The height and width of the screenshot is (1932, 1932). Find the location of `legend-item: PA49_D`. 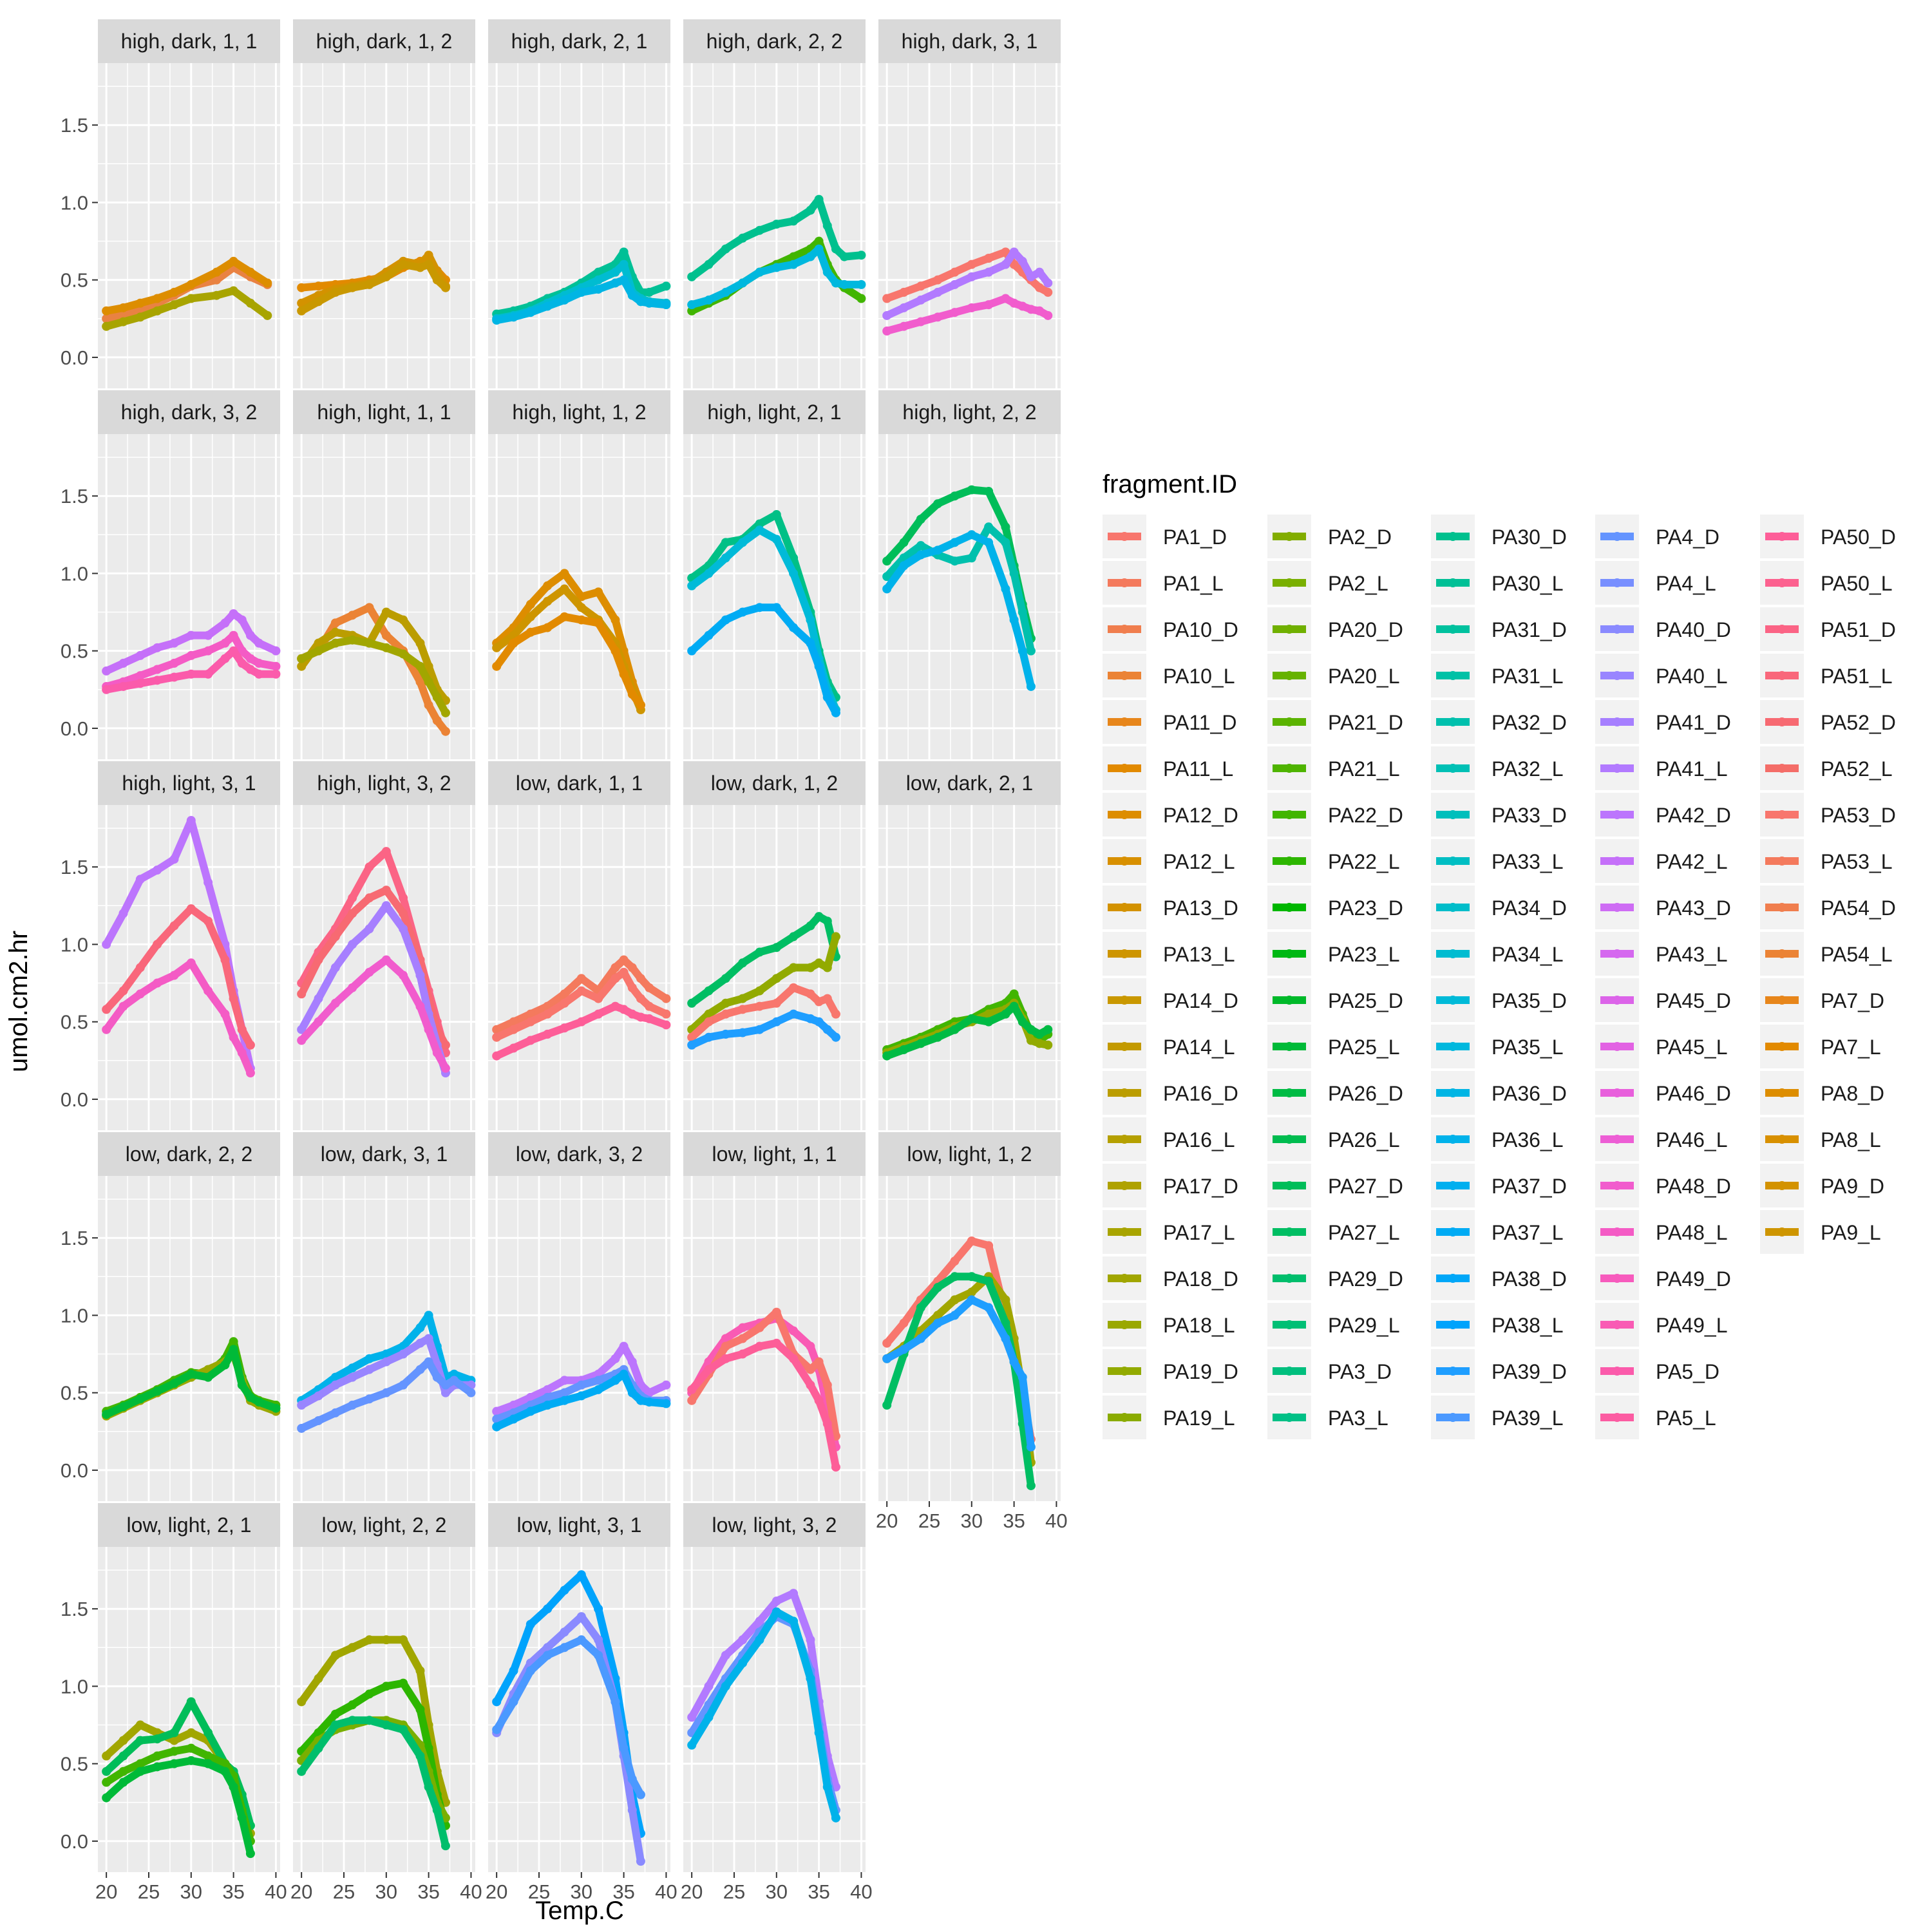

legend-item: PA49_D is located at coordinates (1663, 1278).